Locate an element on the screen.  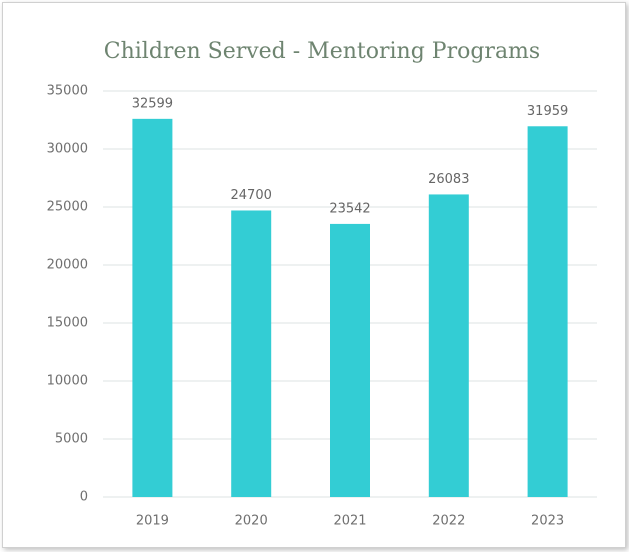
y-tick-label: 10000 is located at coordinates (67, 381).